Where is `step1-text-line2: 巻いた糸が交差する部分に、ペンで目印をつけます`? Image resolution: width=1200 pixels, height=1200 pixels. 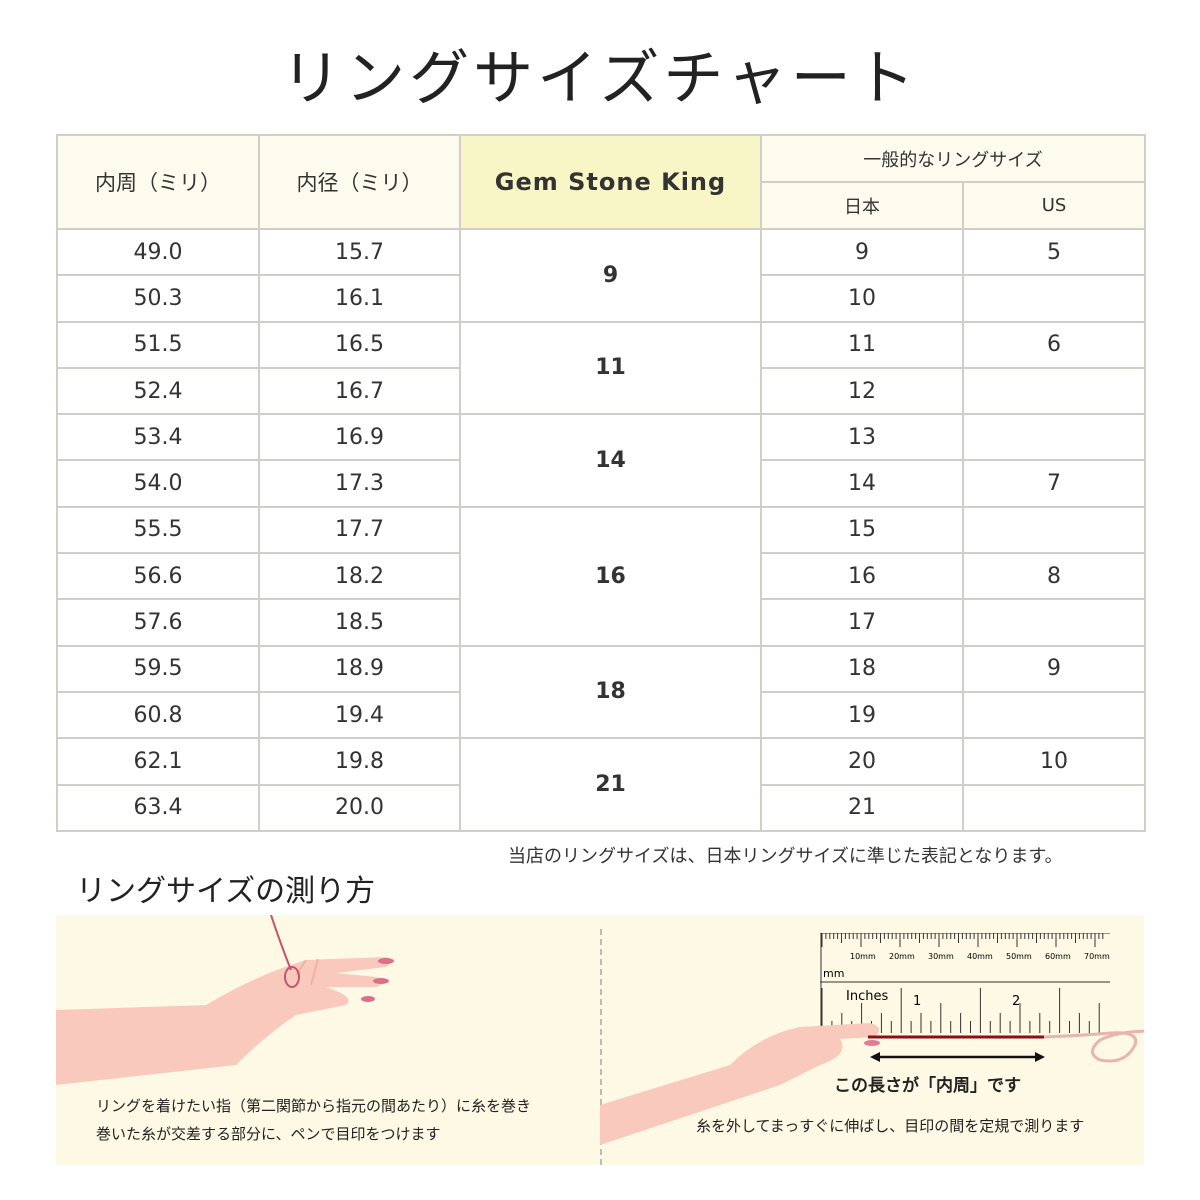
step1-text-line2: 巻いた糸が交差する部分に、ペンで目印をつけます is located at coordinates (268, 1134).